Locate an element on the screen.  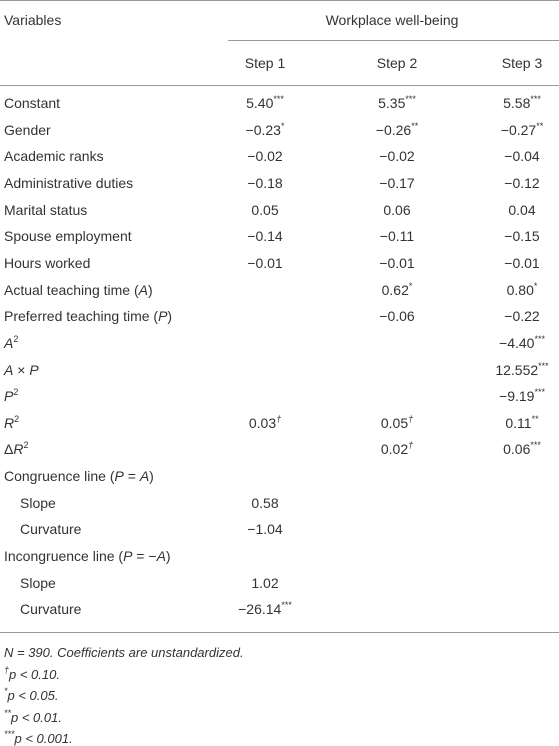
text: Administrative duties is located at coordinates (69, 182).